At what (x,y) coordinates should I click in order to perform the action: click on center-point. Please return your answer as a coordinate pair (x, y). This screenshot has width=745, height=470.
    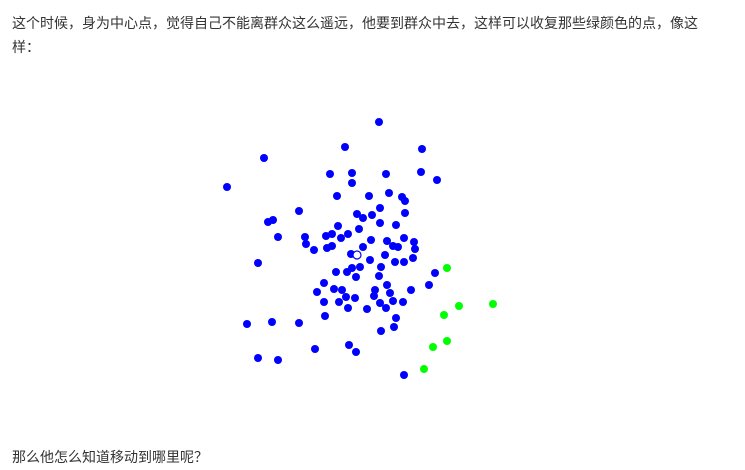
    Looking at the image, I should click on (357, 255).